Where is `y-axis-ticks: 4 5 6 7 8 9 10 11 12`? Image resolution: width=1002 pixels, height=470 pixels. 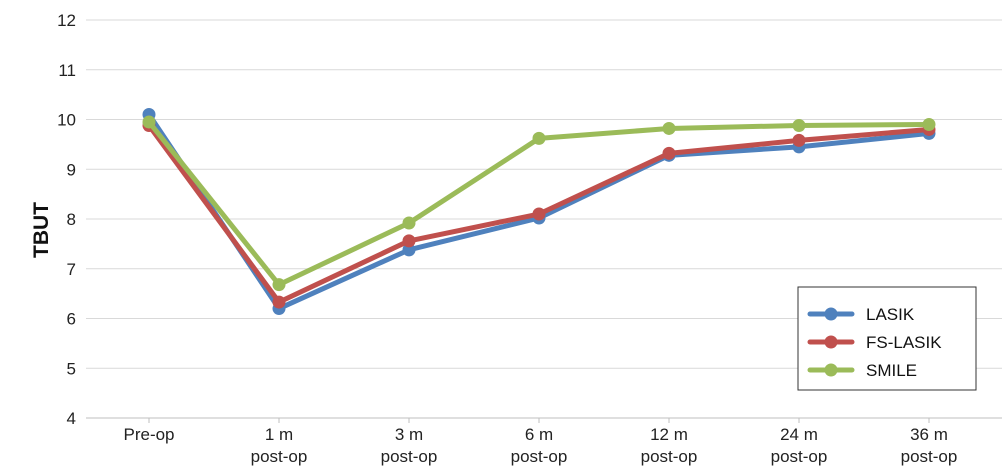 y-axis-ticks: 4 5 6 7 8 9 10 11 12 is located at coordinates (66, 219).